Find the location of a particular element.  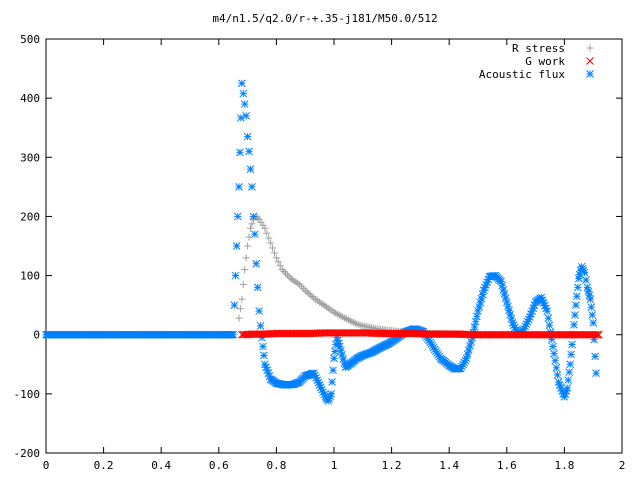

y-tick-label: 100 is located at coordinates (30, 276).